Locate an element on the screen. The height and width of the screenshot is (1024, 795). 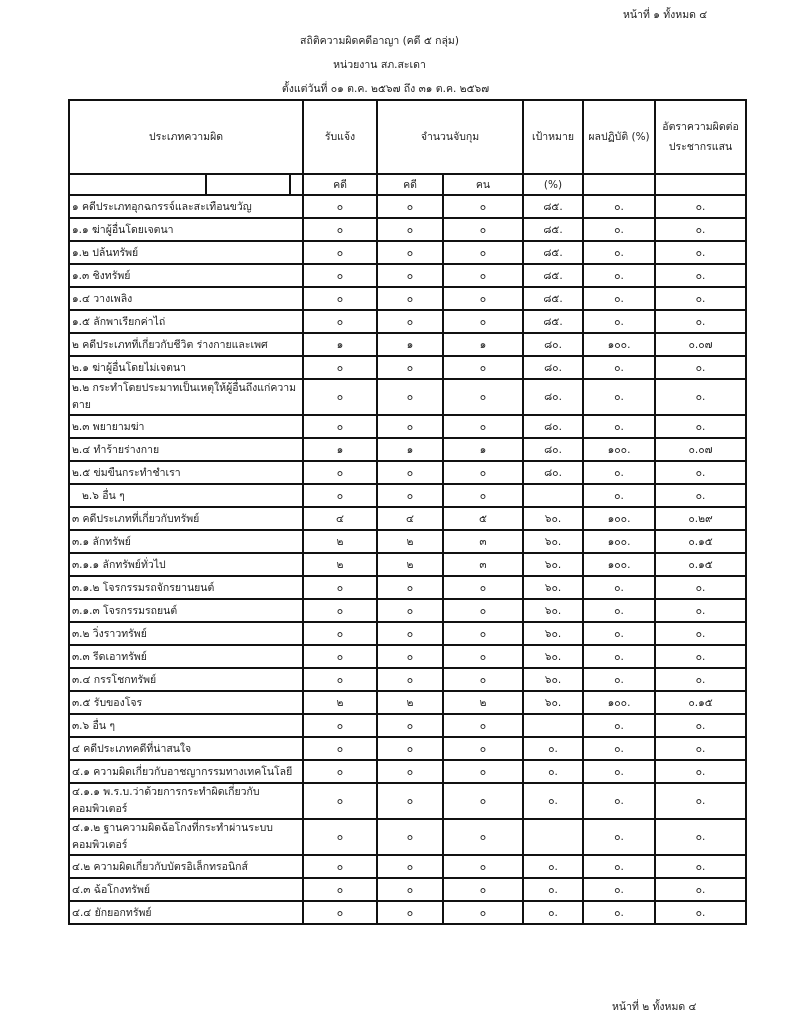
table-row: ๓.๖ อื่น ๆ๐๐๐๐. ๐. is located at coordinates (407, 725).